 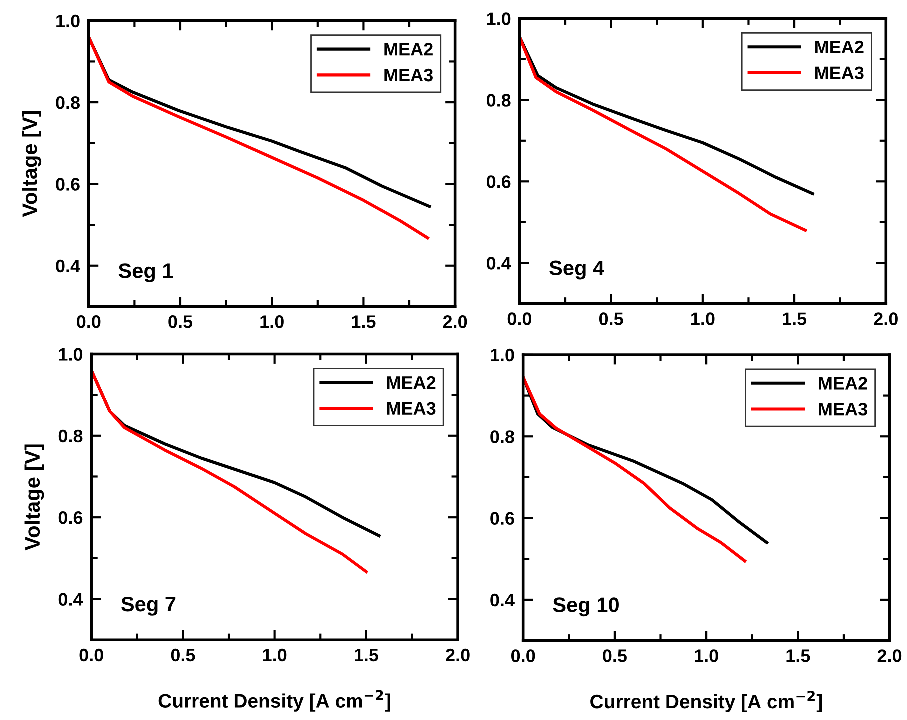 I want to click on annotation: Seg 1, so click(x=146, y=273).